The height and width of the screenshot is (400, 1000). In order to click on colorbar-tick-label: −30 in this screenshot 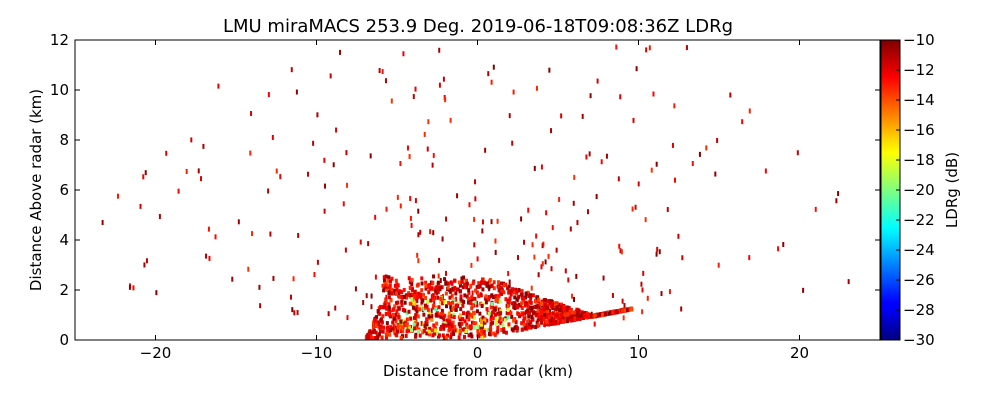, I will do `click(919, 340)`.